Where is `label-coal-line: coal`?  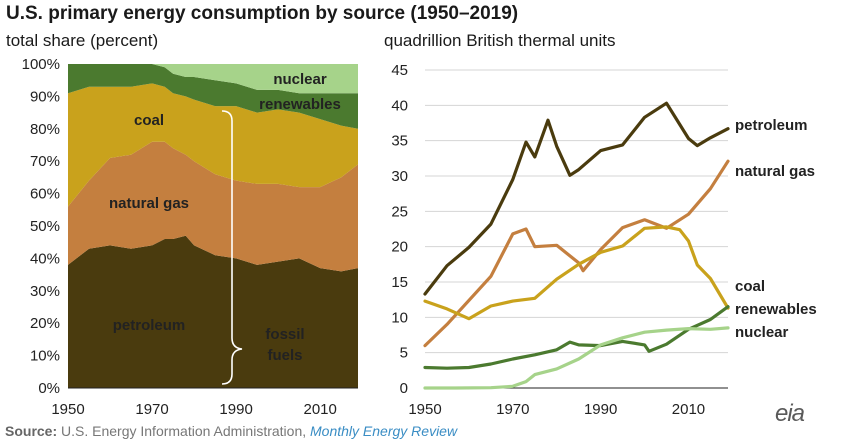
label-coal-line: coal is located at coordinates (750, 286).